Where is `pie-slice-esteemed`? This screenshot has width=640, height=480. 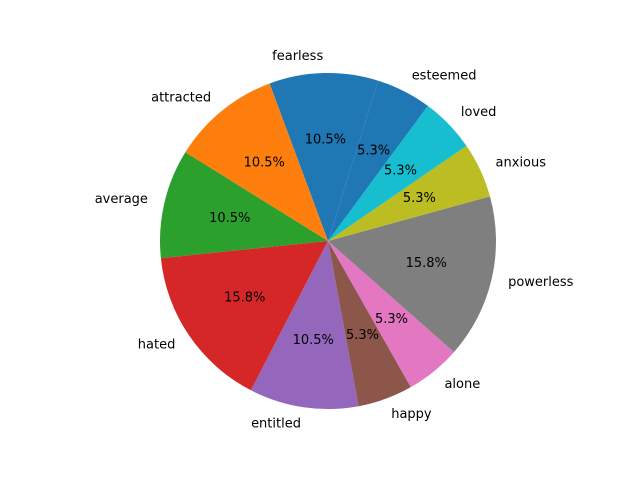
pie-slice-esteemed is located at coordinates (378, 160).